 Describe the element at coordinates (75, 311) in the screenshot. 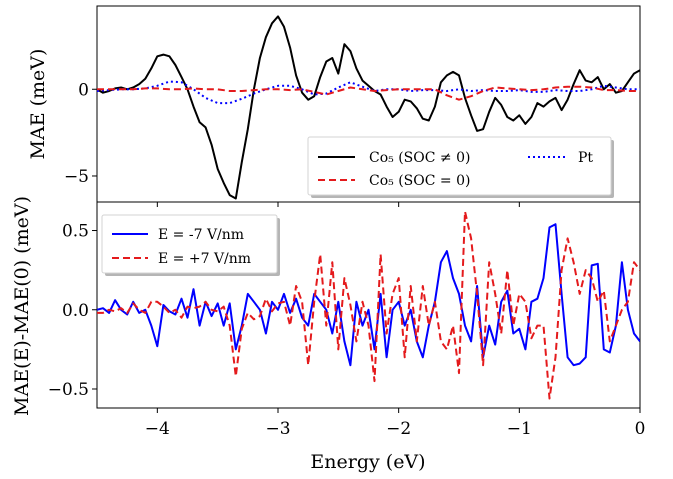

I see `ytick-label: 0.0` at that location.